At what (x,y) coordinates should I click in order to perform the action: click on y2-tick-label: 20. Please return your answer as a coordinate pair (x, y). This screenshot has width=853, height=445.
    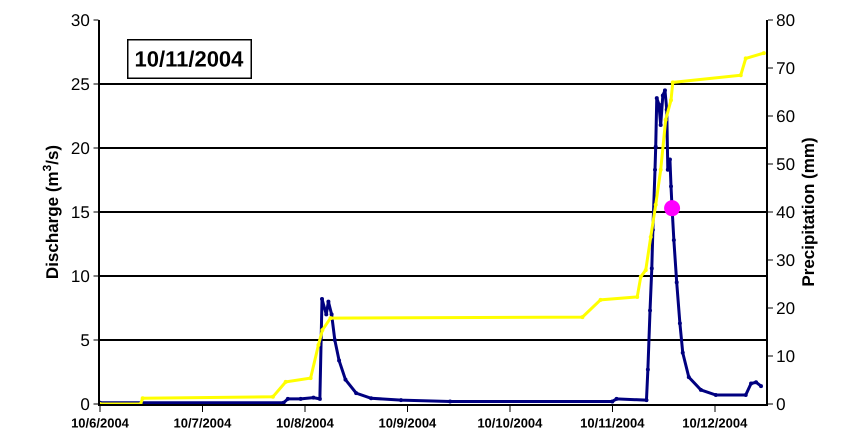
    Looking at the image, I should click on (786, 308).